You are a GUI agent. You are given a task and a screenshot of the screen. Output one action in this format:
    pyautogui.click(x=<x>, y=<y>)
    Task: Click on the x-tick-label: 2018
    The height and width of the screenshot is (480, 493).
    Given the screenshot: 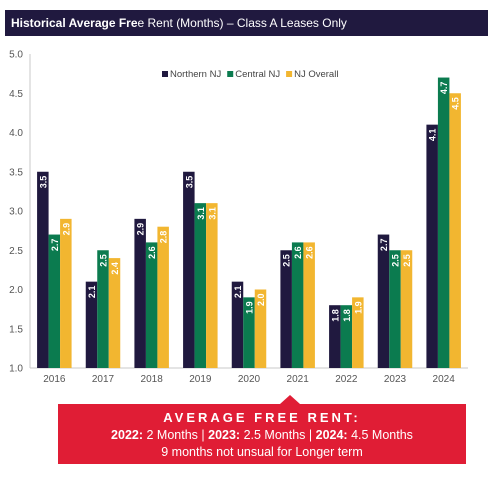 What is the action you would take?
    pyautogui.click(x=152, y=379)
    